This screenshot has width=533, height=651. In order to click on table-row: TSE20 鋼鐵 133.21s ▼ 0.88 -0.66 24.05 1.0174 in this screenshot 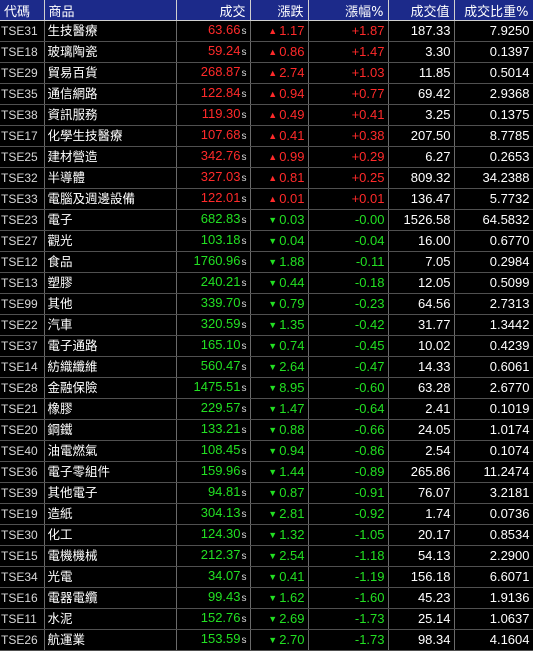, I will do `click(266, 430)`.